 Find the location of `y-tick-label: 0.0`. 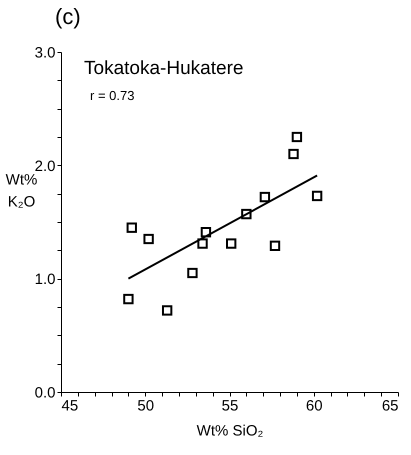

y-tick-label: 0.0 is located at coordinates (45, 393).